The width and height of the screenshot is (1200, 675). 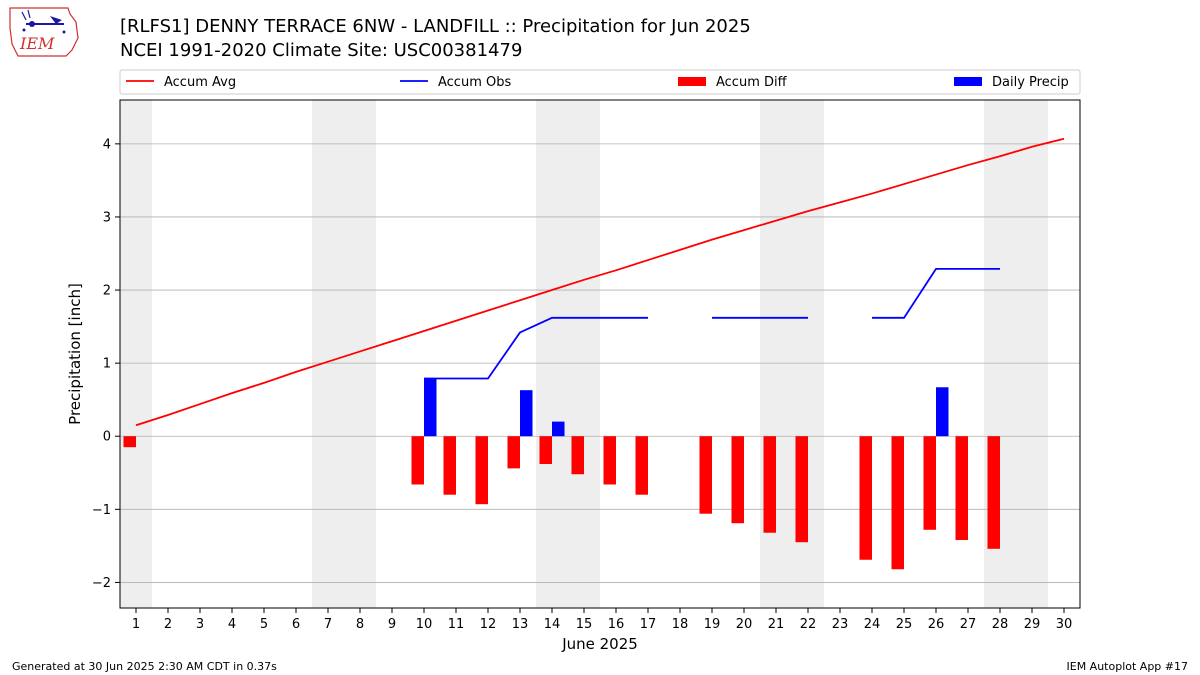 I want to click on x-tick-label-24: 24, so click(x=872, y=624).